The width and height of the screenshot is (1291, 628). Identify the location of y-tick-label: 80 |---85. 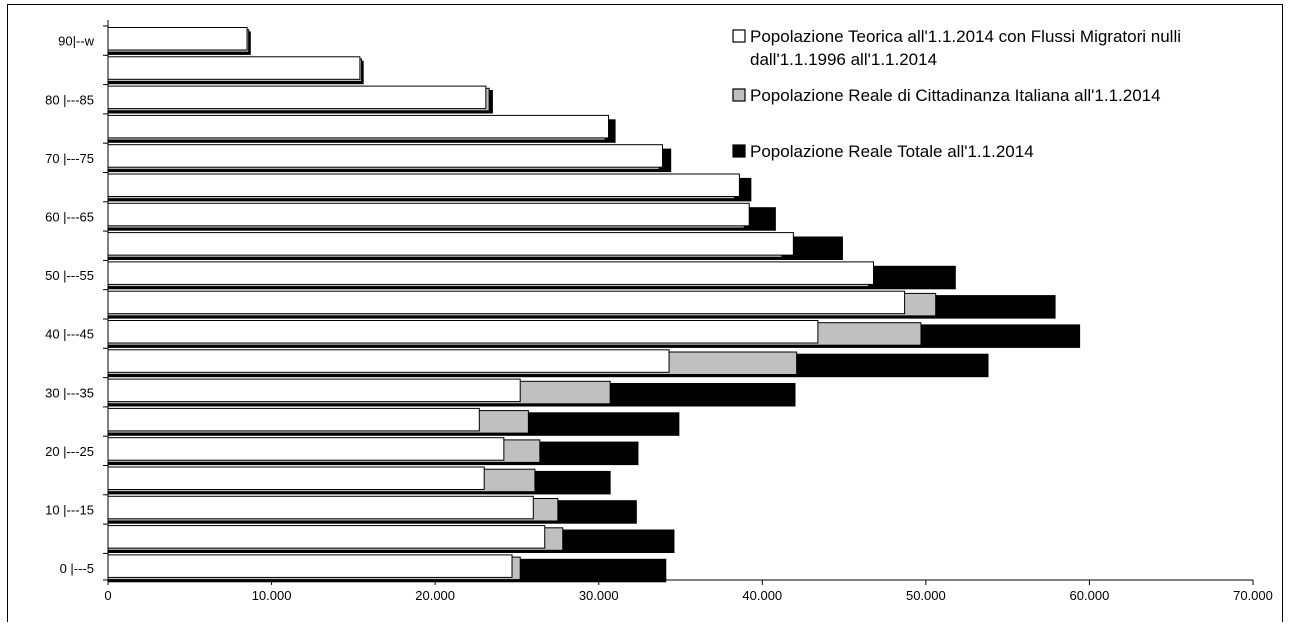
(69, 99).